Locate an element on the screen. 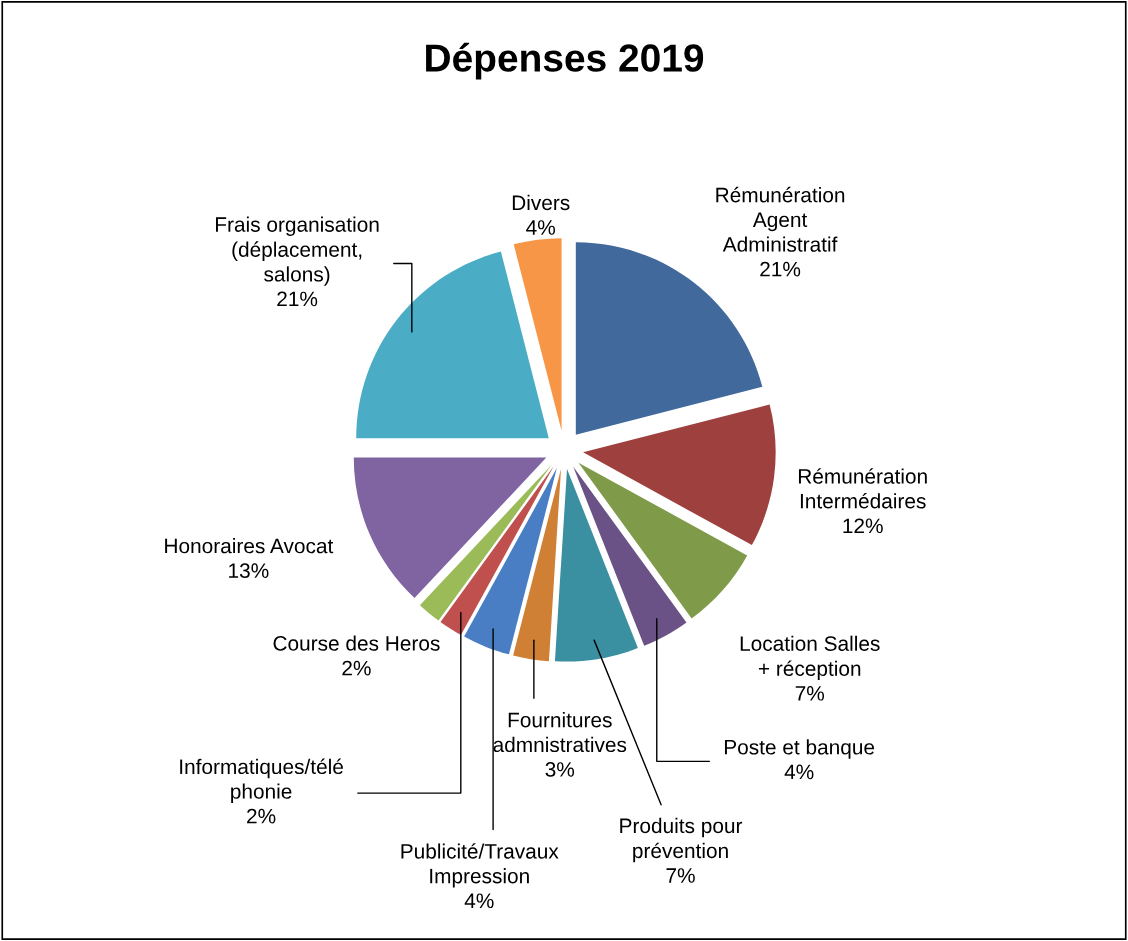  slice-label: Location Salles + réception is located at coordinates (810, 658).